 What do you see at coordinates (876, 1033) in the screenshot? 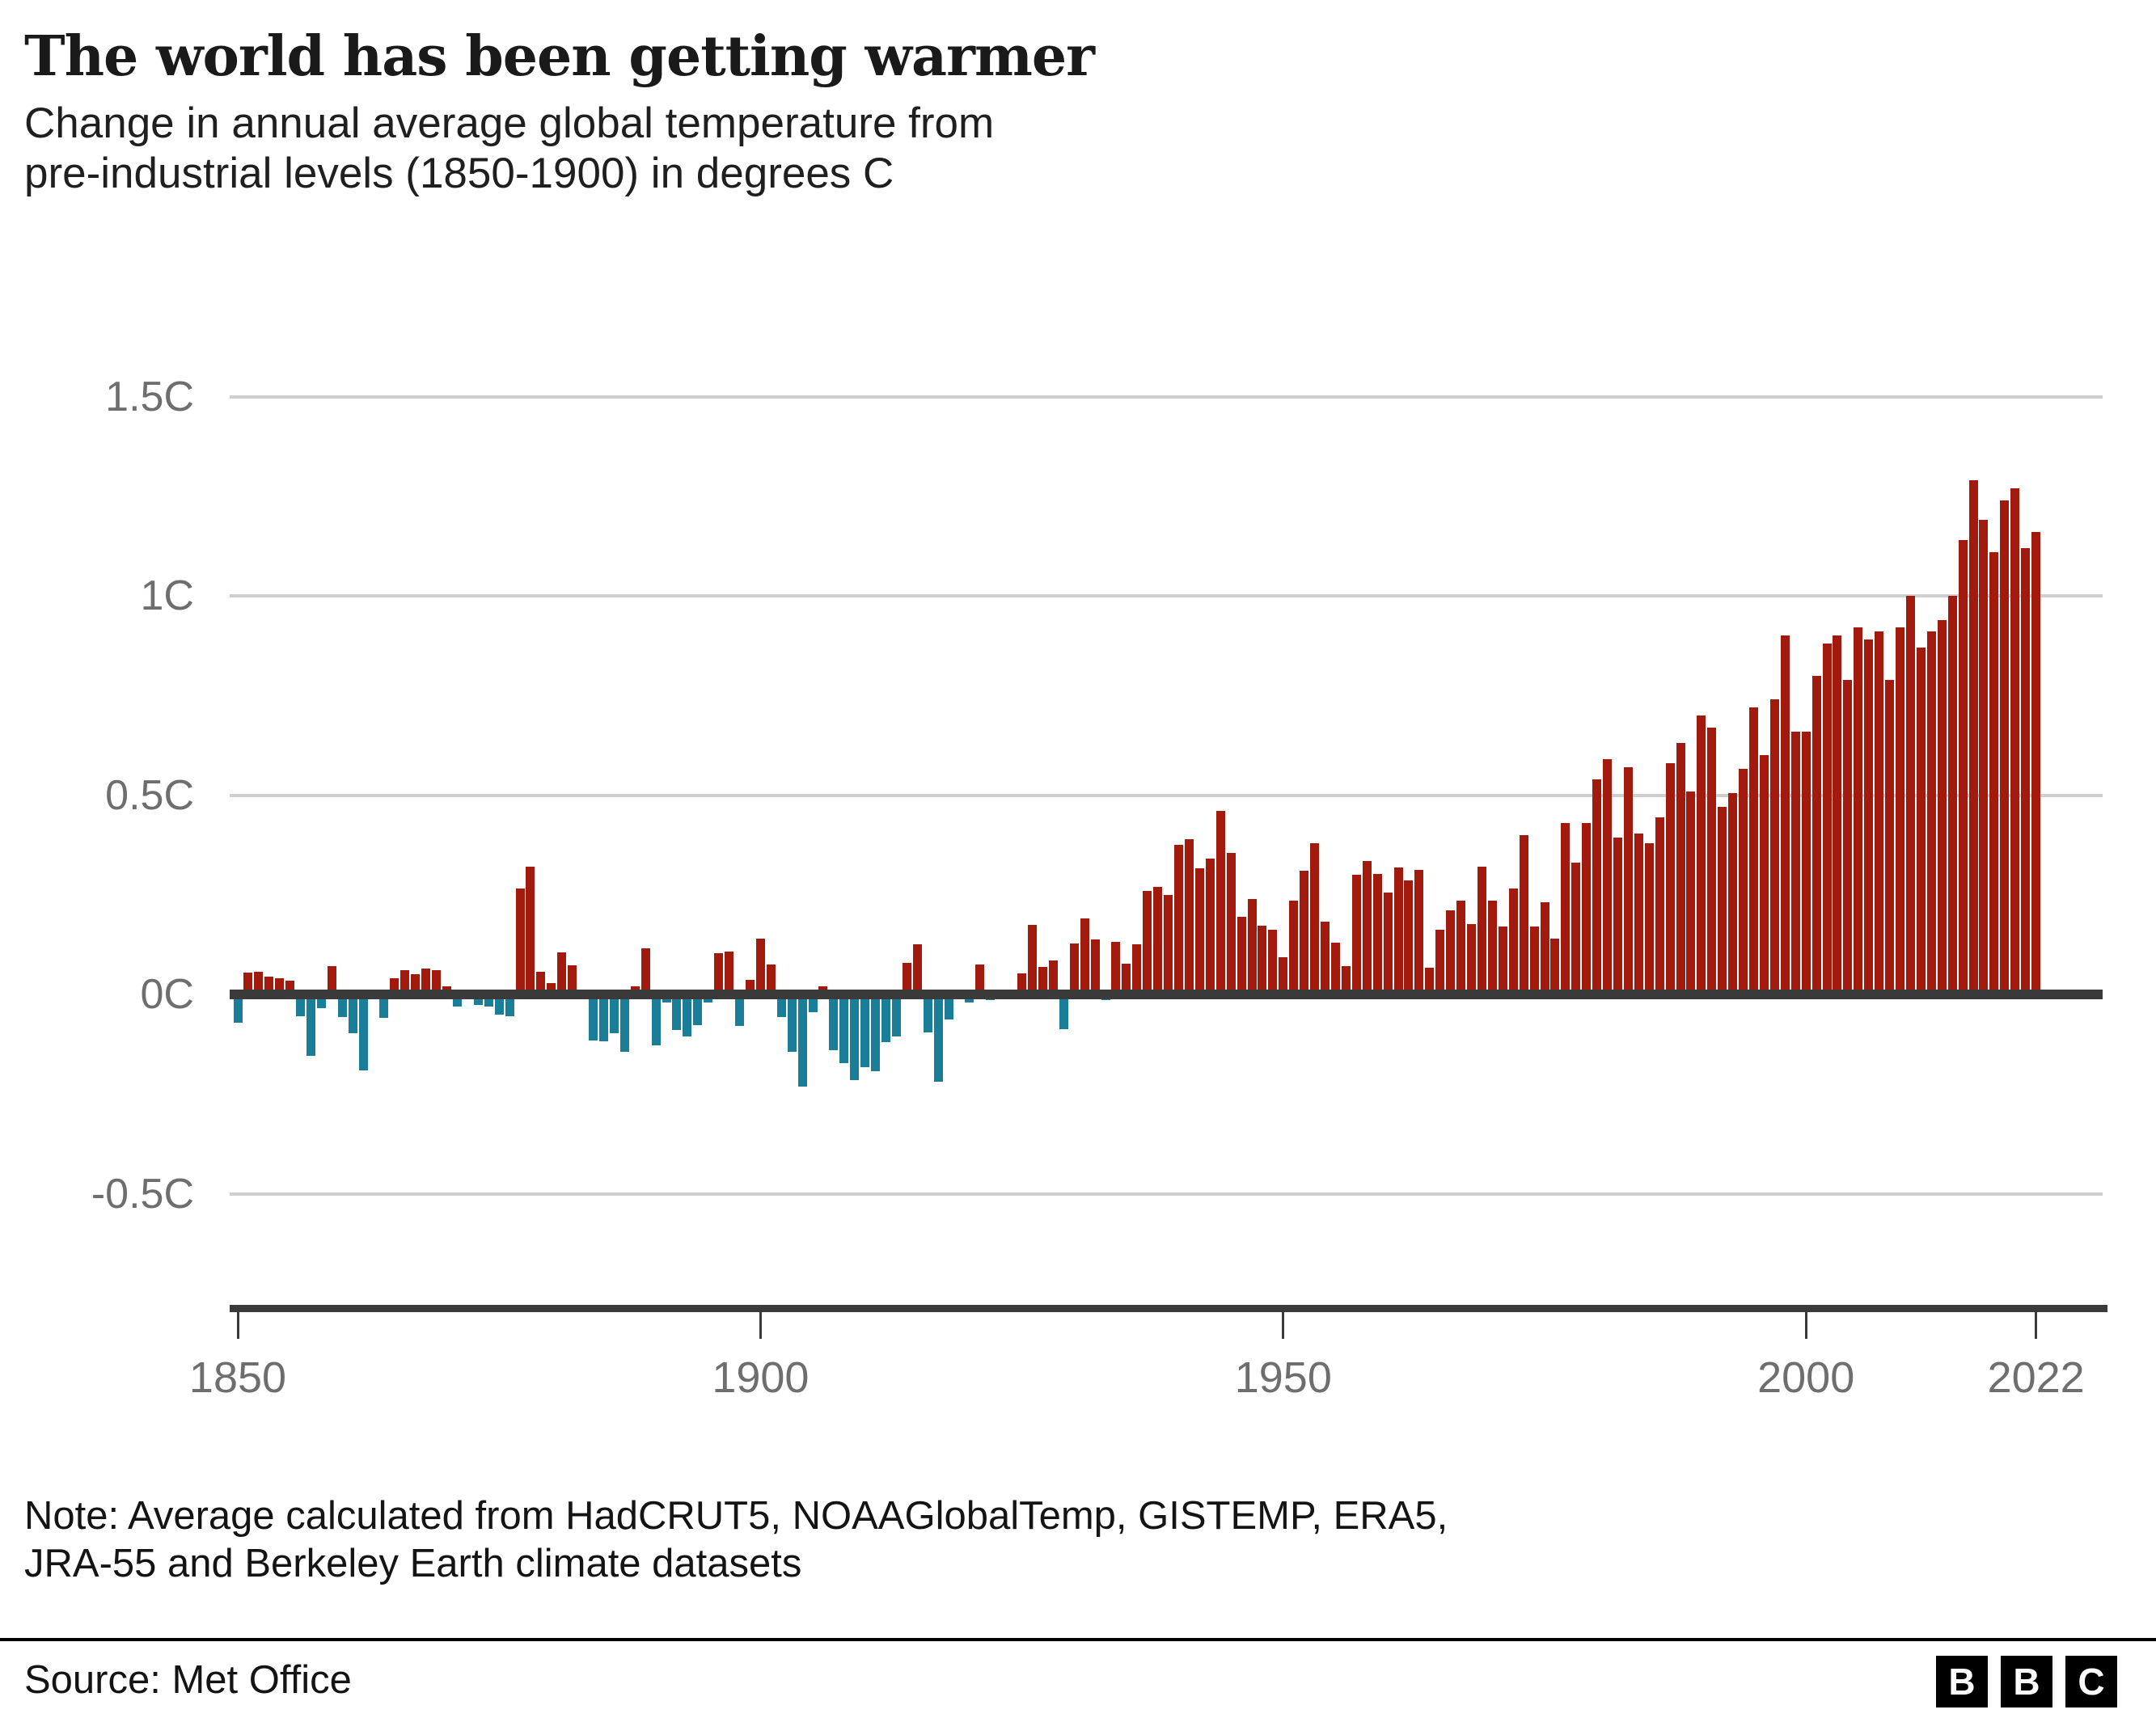
I see `bar-1911` at bounding box center [876, 1033].